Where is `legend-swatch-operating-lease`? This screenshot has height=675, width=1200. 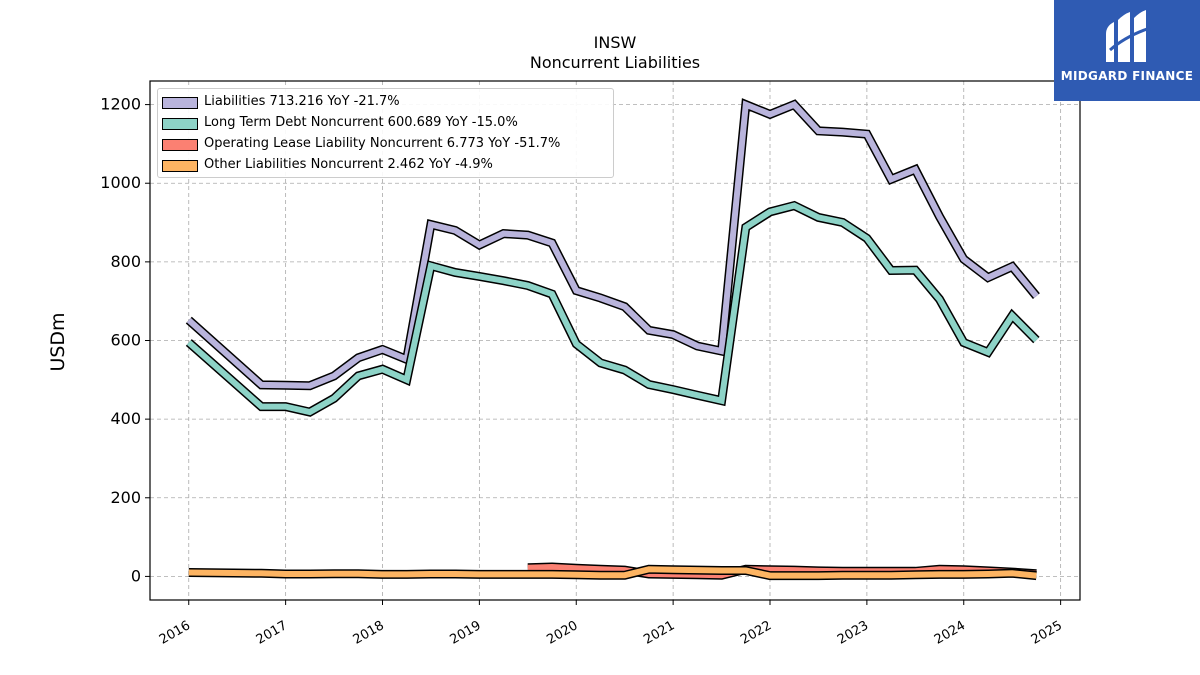
legend-swatch-operating-lease is located at coordinates (180, 145).